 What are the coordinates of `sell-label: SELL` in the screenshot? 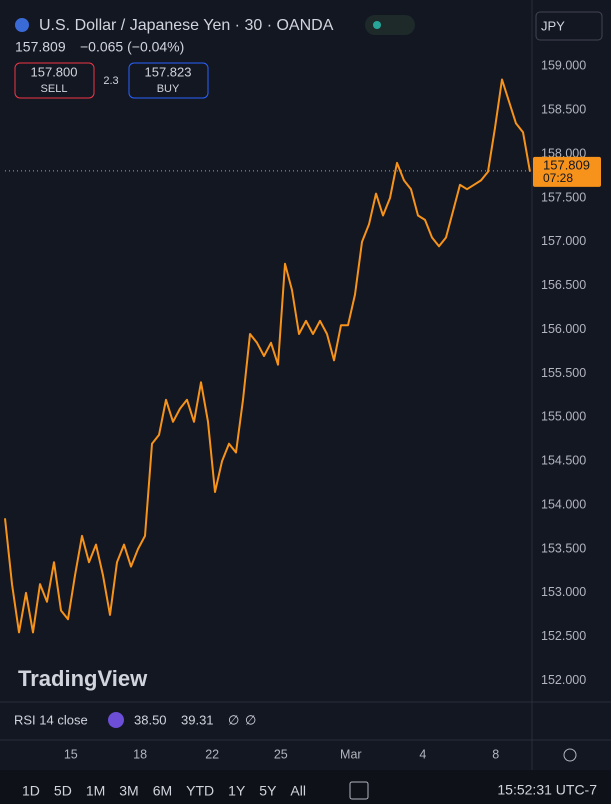 It's located at (54, 89).